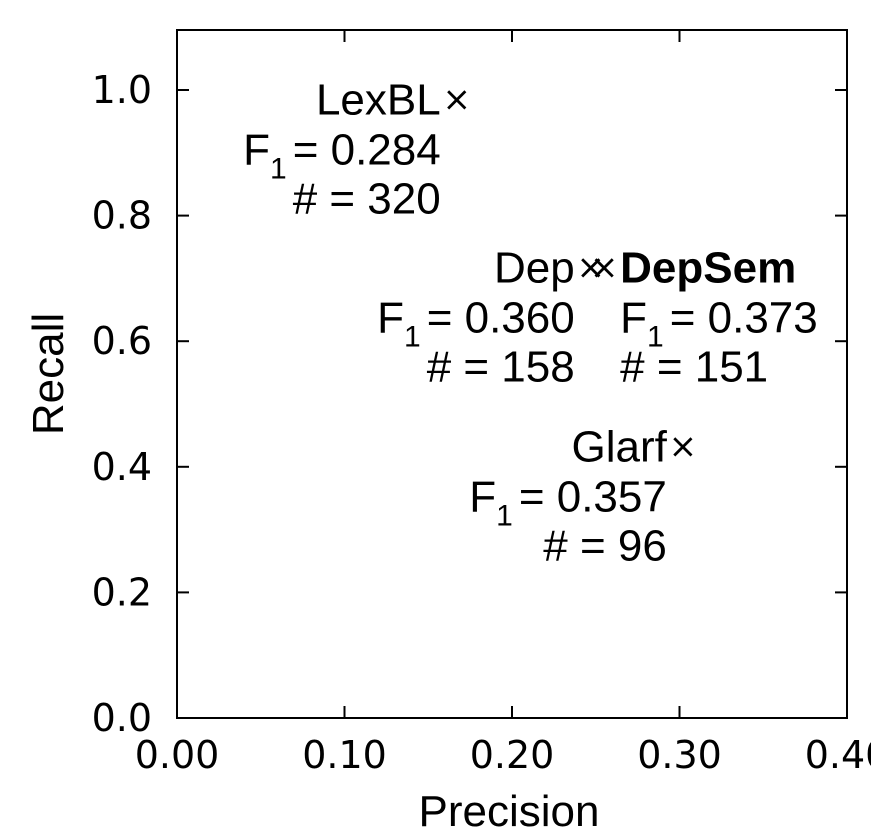  What do you see at coordinates (744, 318) in the screenshot?
I see `f1-value: = 0.373` at bounding box center [744, 318].